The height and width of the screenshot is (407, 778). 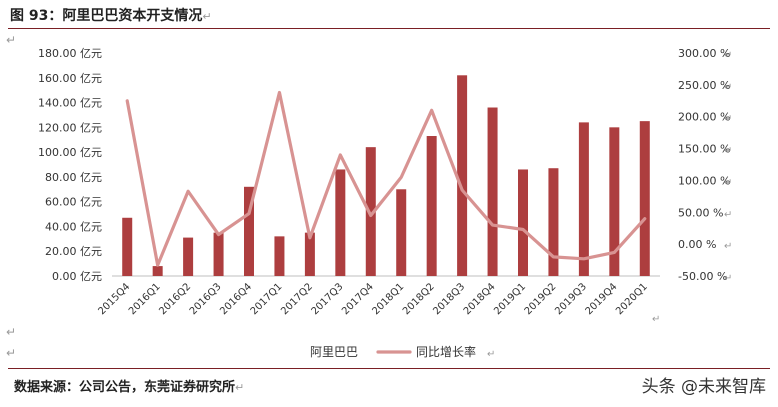 I want to click on left-axis-tick-label: 40.00 亿元, so click(x=73, y=226).